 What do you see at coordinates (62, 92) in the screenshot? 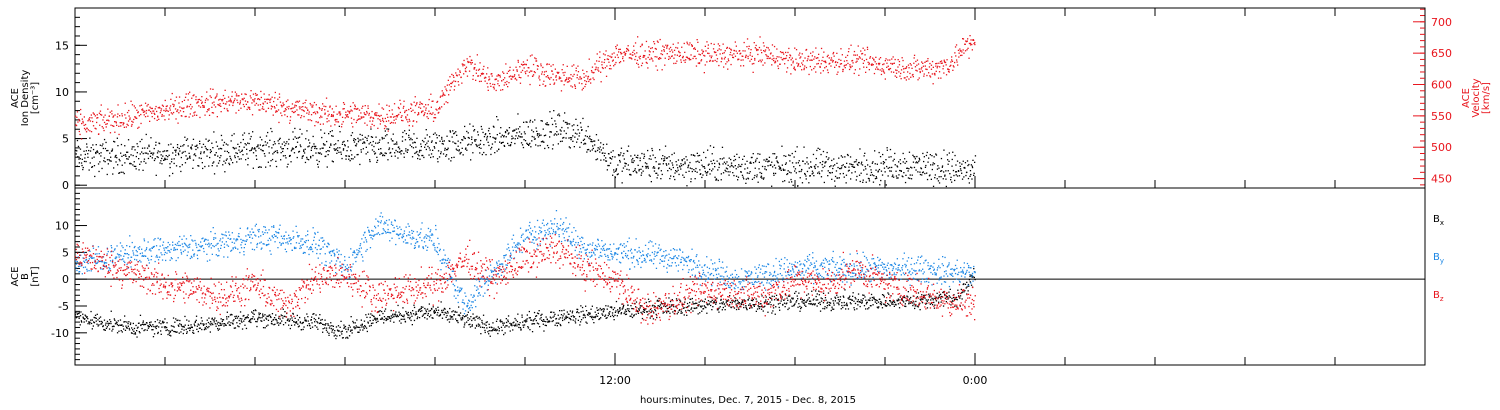
I see `y-tick-label: 10` at bounding box center [62, 92].